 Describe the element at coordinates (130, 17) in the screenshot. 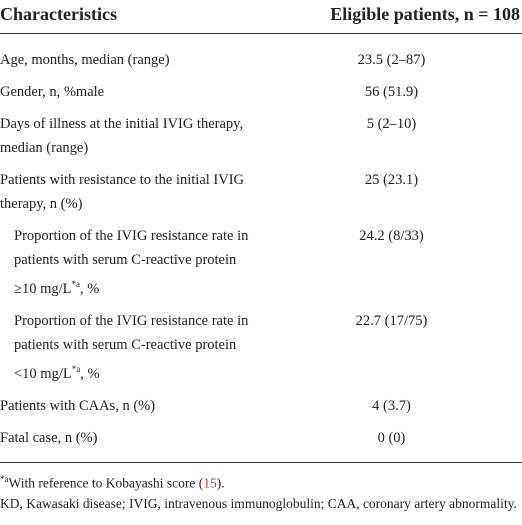

I see `header-cell: Characteristics` at that location.